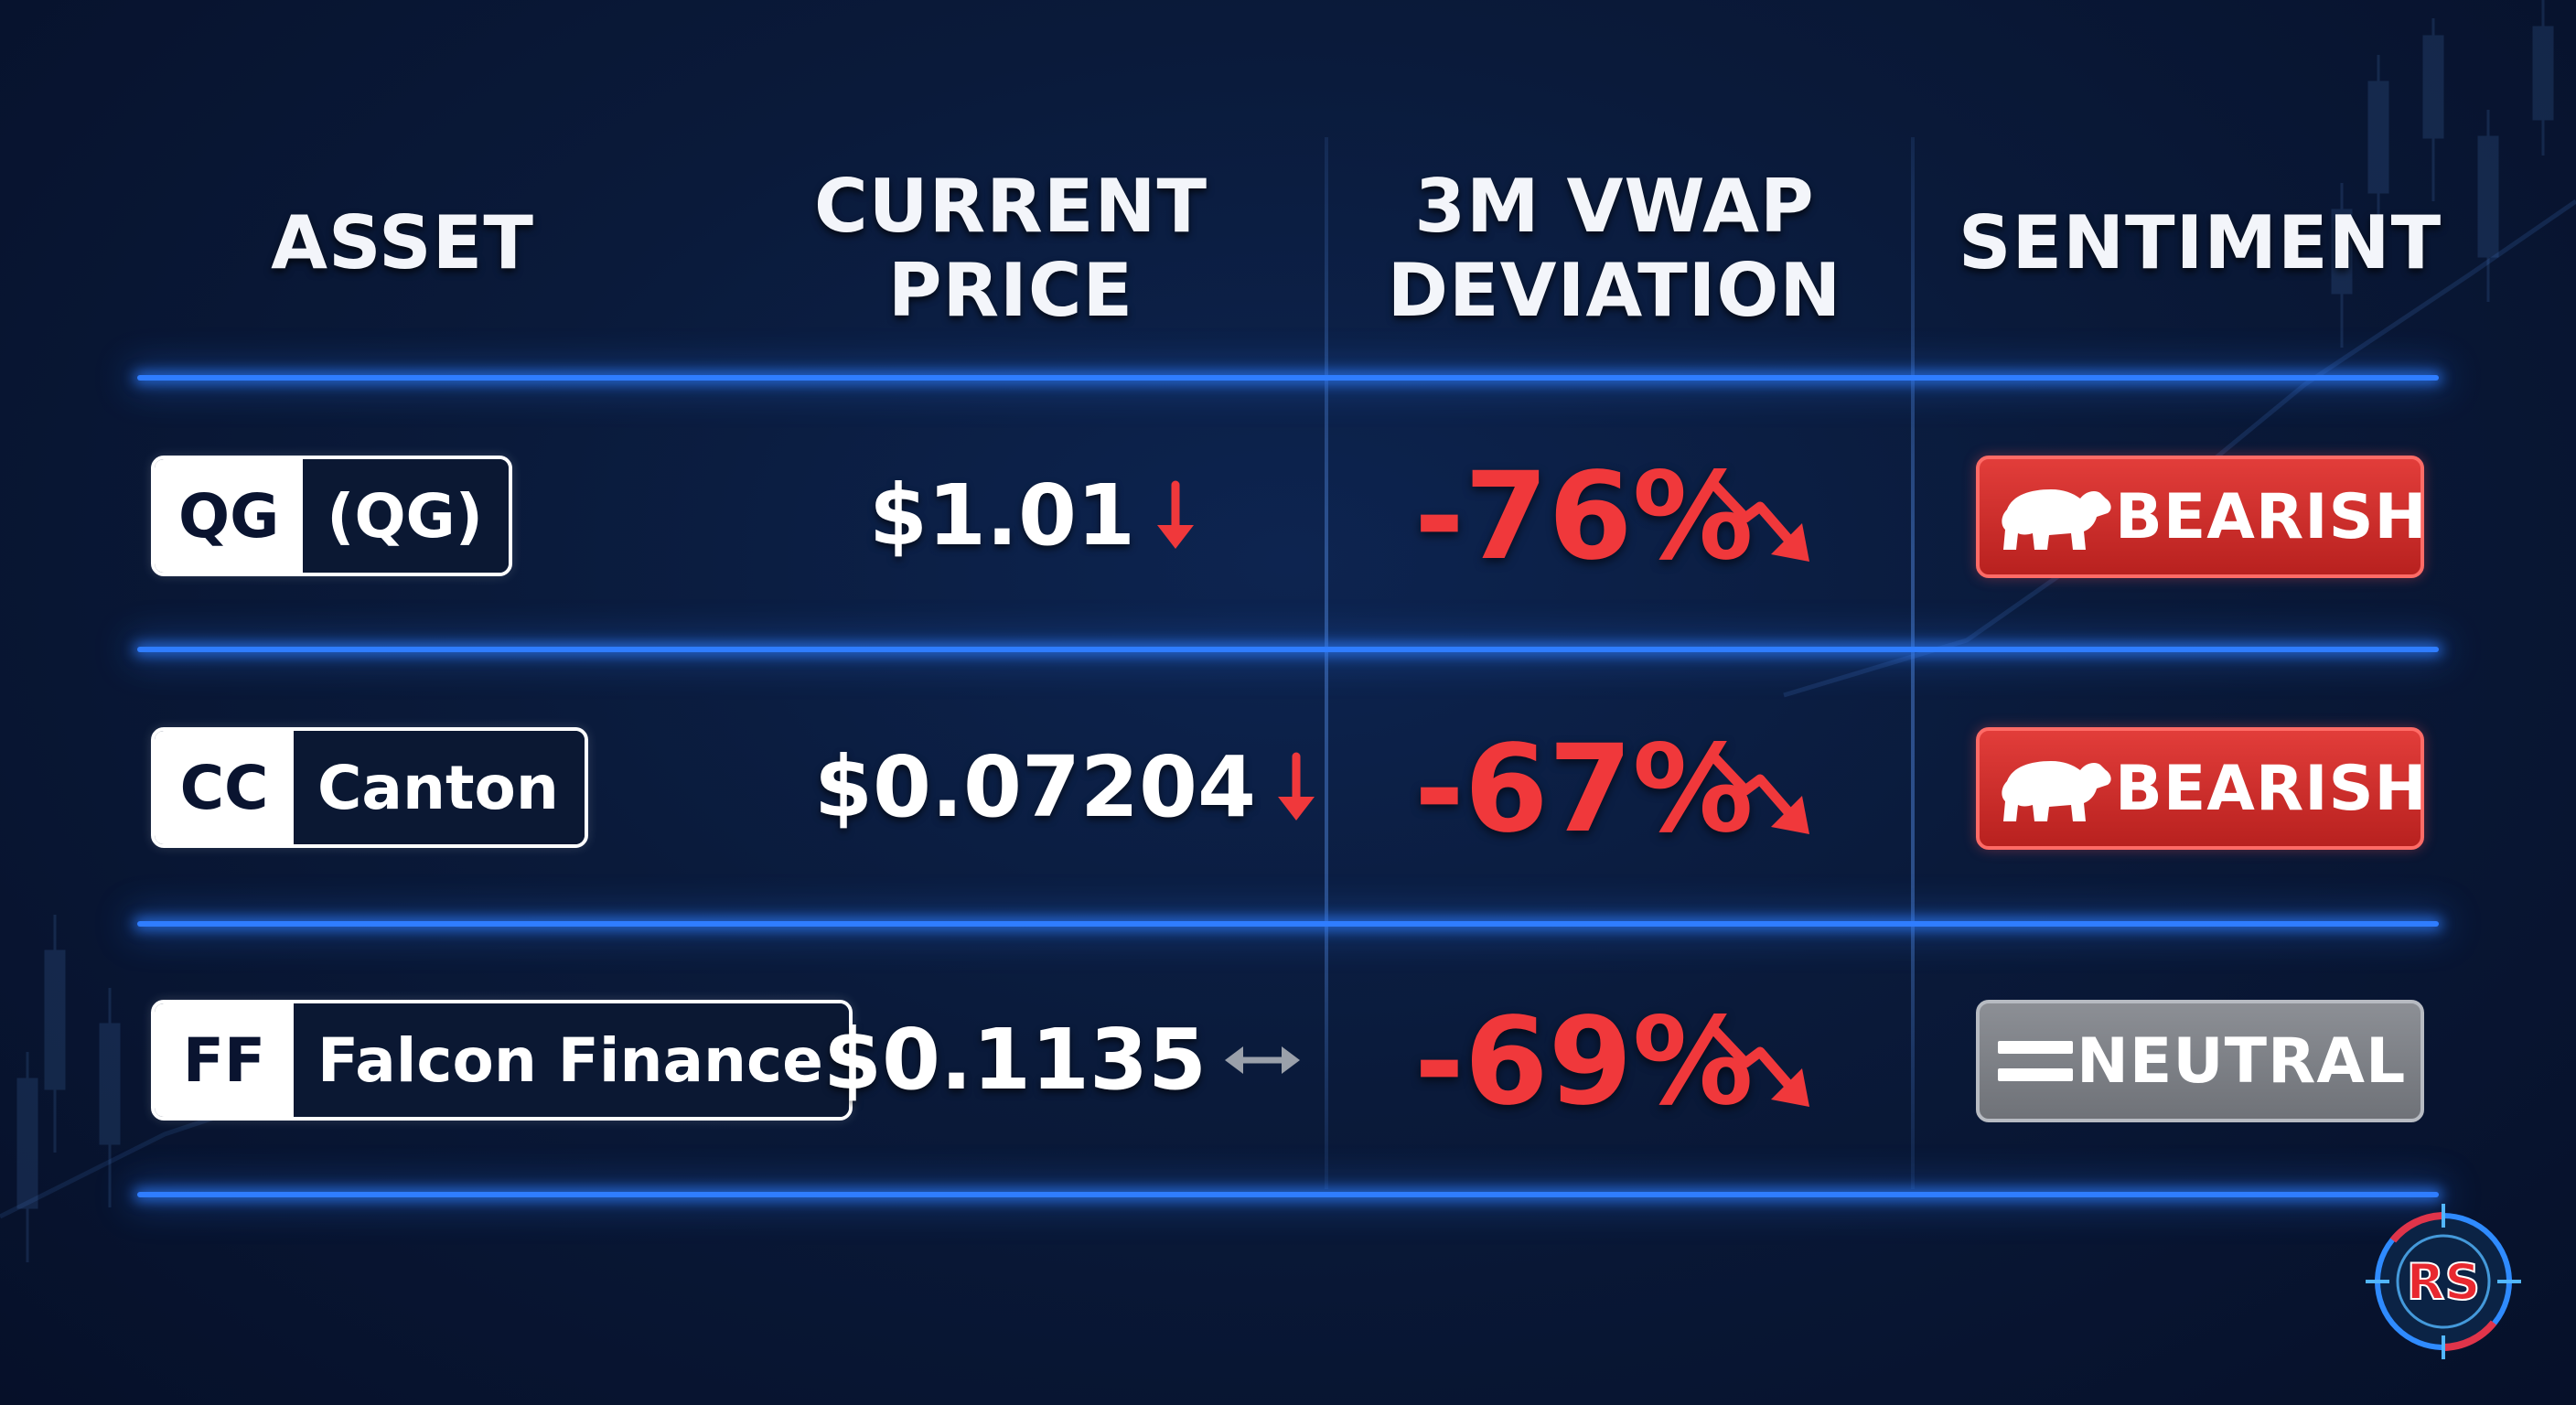 This screenshot has height=1405, width=2576. What do you see at coordinates (225, 788) in the screenshot?
I see `asset-symbol: CC` at bounding box center [225, 788].